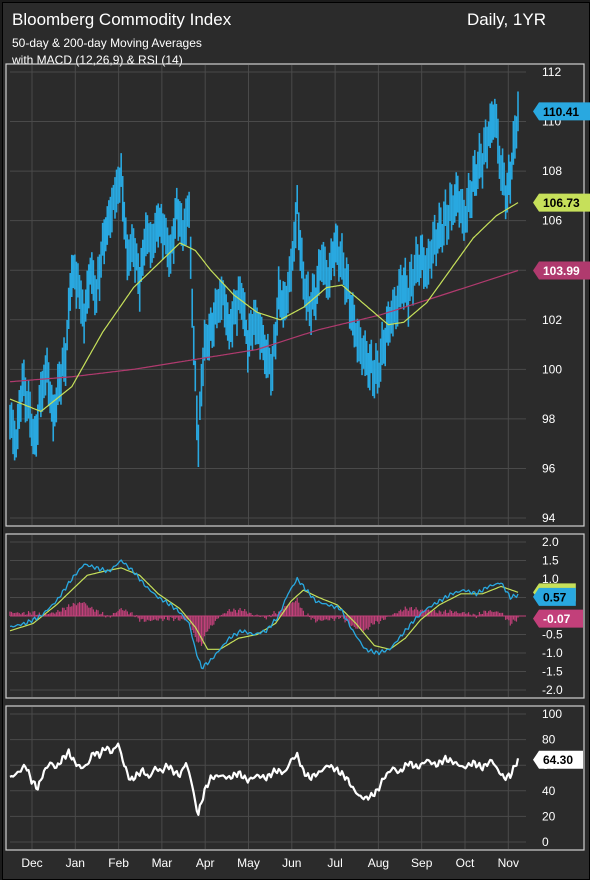 Image resolution: width=590 pixels, height=880 pixels. I want to click on y-tick-price: 108, so click(552, 171).